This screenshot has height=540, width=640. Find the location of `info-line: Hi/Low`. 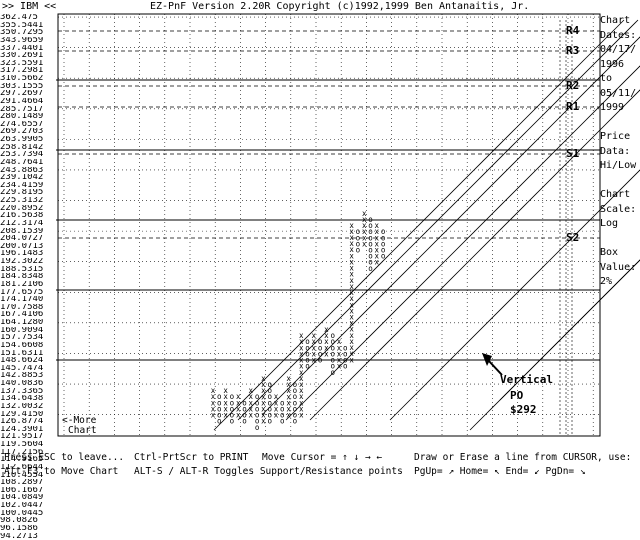

info-line: Hi/Low is located at coordinates (620, 166).